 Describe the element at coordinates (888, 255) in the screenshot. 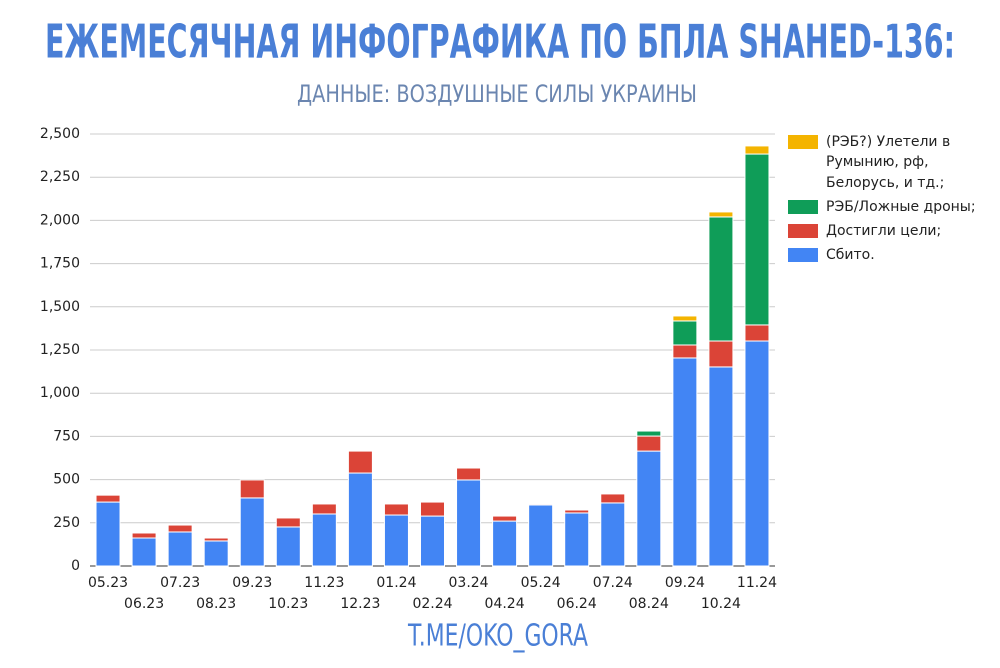

I see `legend-item: Сбито.` at that location.